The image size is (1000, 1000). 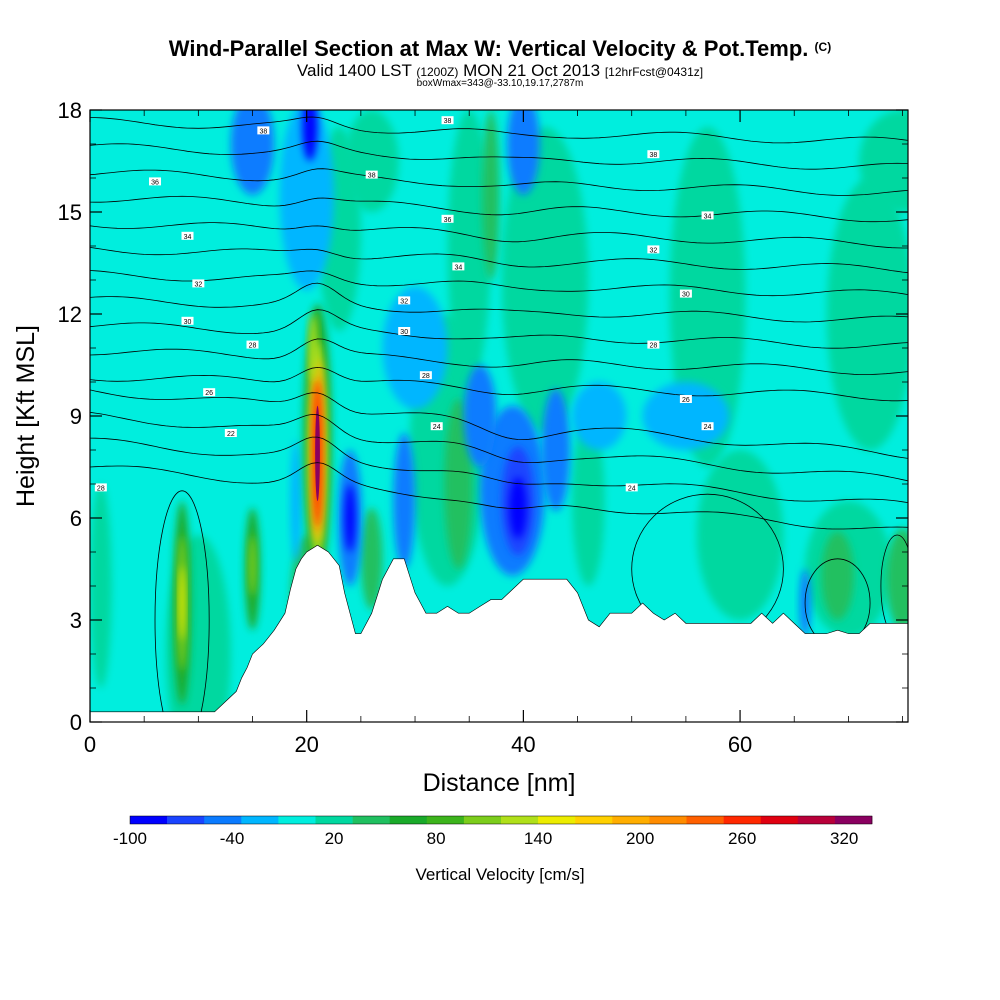 I want to click on valid-utc: (1200Z), so click(x=437, y=72).